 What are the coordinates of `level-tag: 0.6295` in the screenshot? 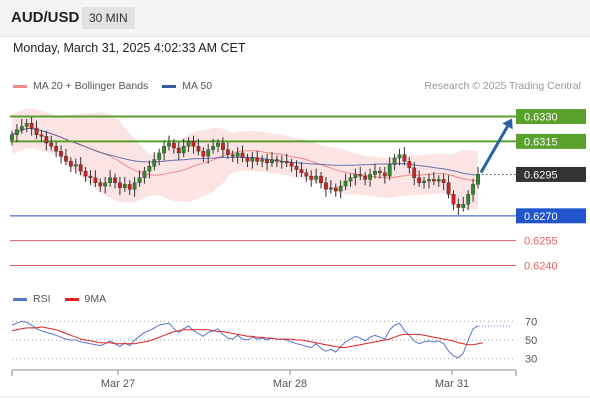 It's located at (551, 174).